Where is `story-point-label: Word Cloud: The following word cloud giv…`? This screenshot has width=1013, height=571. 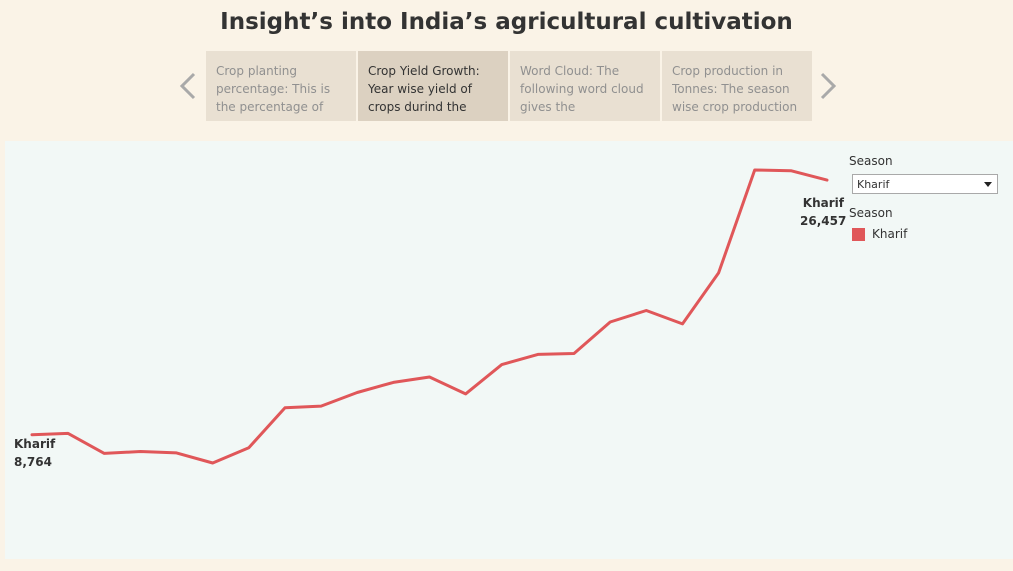
story-point-label: Word Cloud: The following word cloud giv… is located at coordinates (582, 89).